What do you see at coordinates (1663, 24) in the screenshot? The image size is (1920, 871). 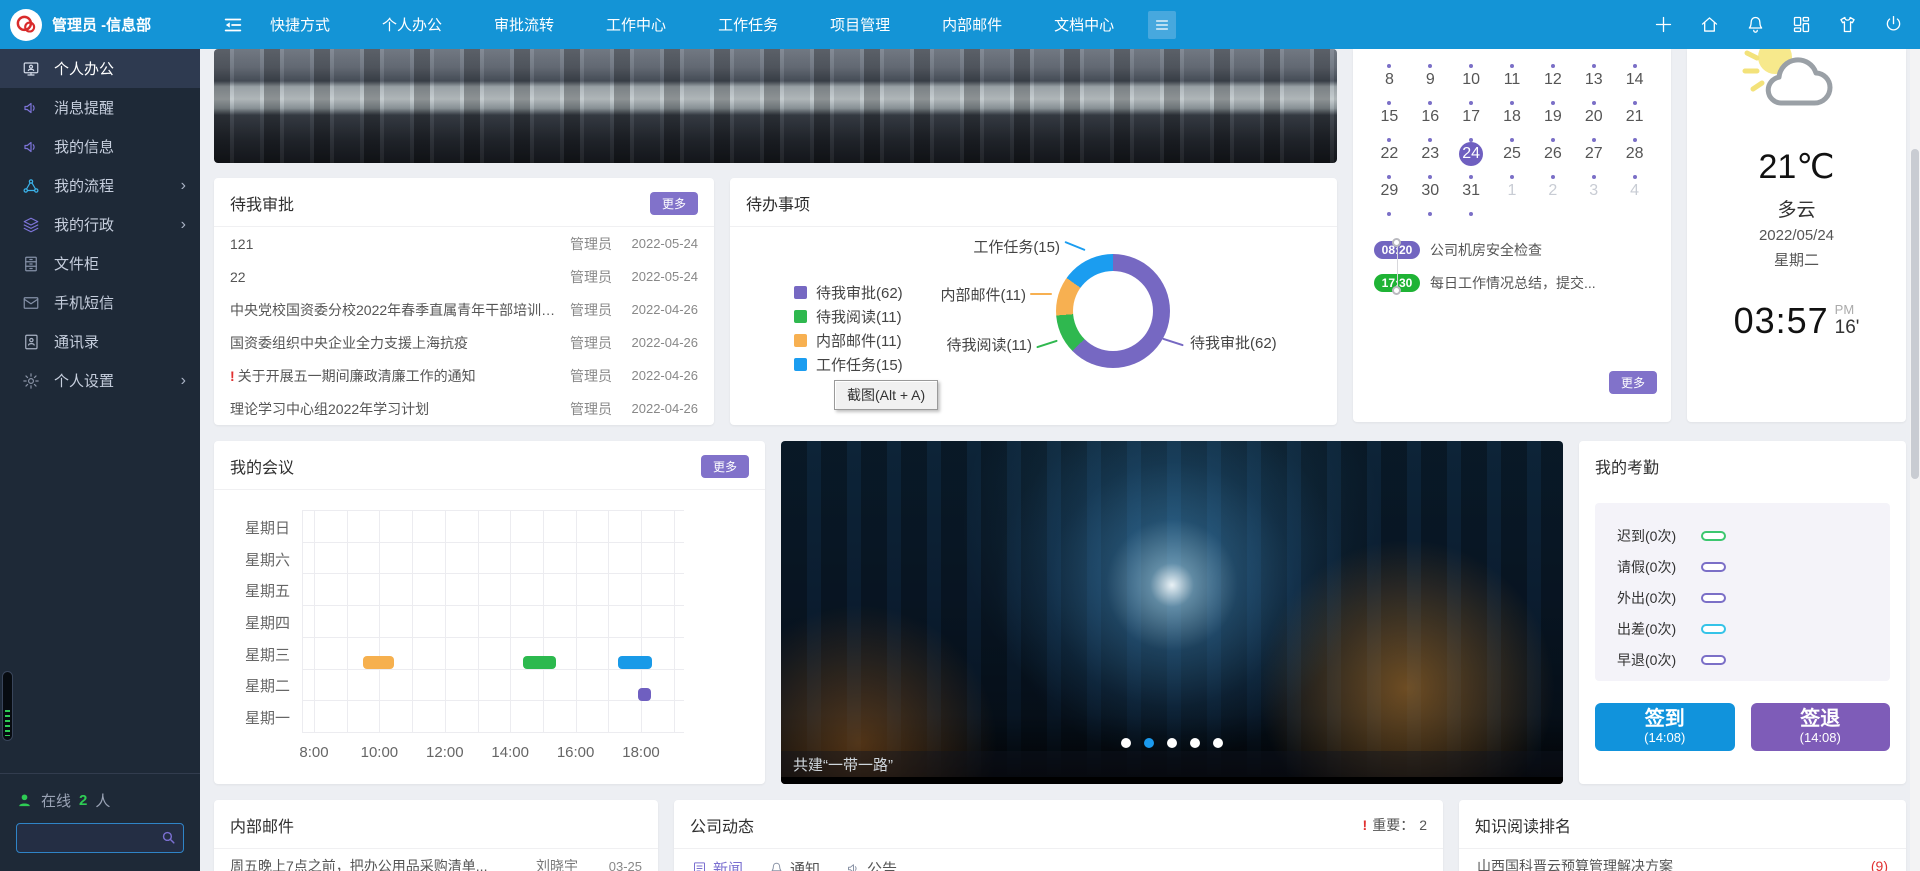 I see `plus-icon` at bounding box center [1663, 24].